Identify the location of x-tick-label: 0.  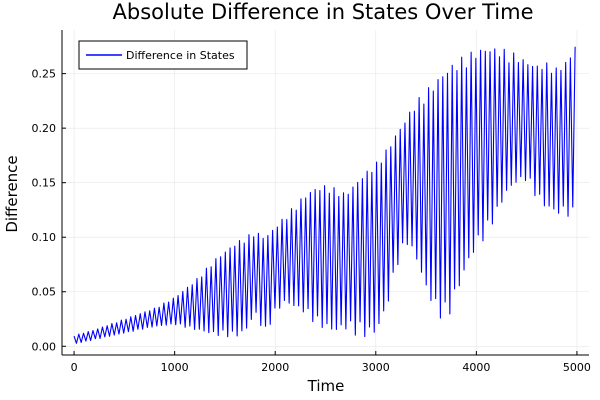
(74, 367).